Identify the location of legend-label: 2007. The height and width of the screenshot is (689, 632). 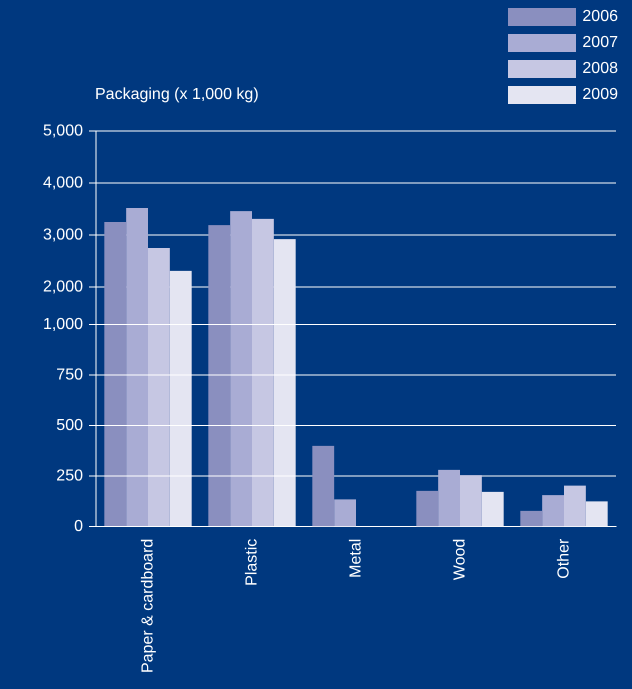
(600, 43).